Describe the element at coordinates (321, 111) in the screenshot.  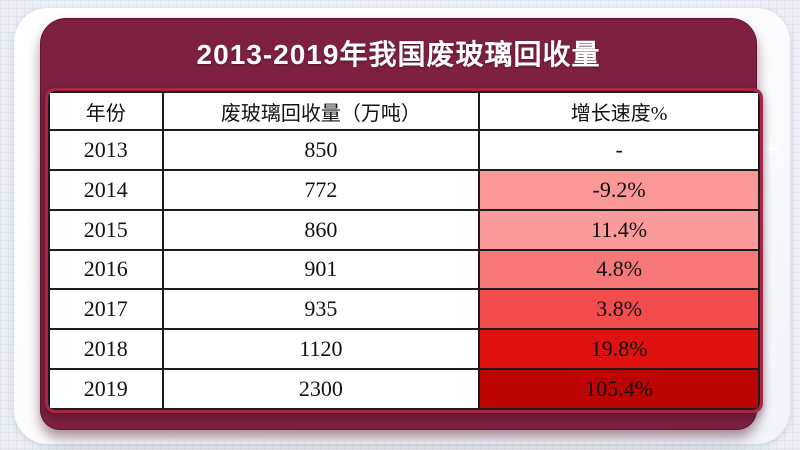
I see `column-header-volume: 废玻璃回收量（万吨）` at that location.